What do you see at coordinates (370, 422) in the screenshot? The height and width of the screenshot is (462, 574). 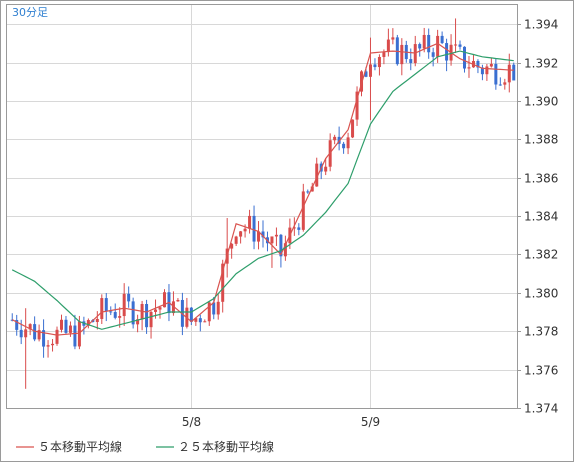 I see `x-tick-label: 5/9` at bounding box center [370, 422].